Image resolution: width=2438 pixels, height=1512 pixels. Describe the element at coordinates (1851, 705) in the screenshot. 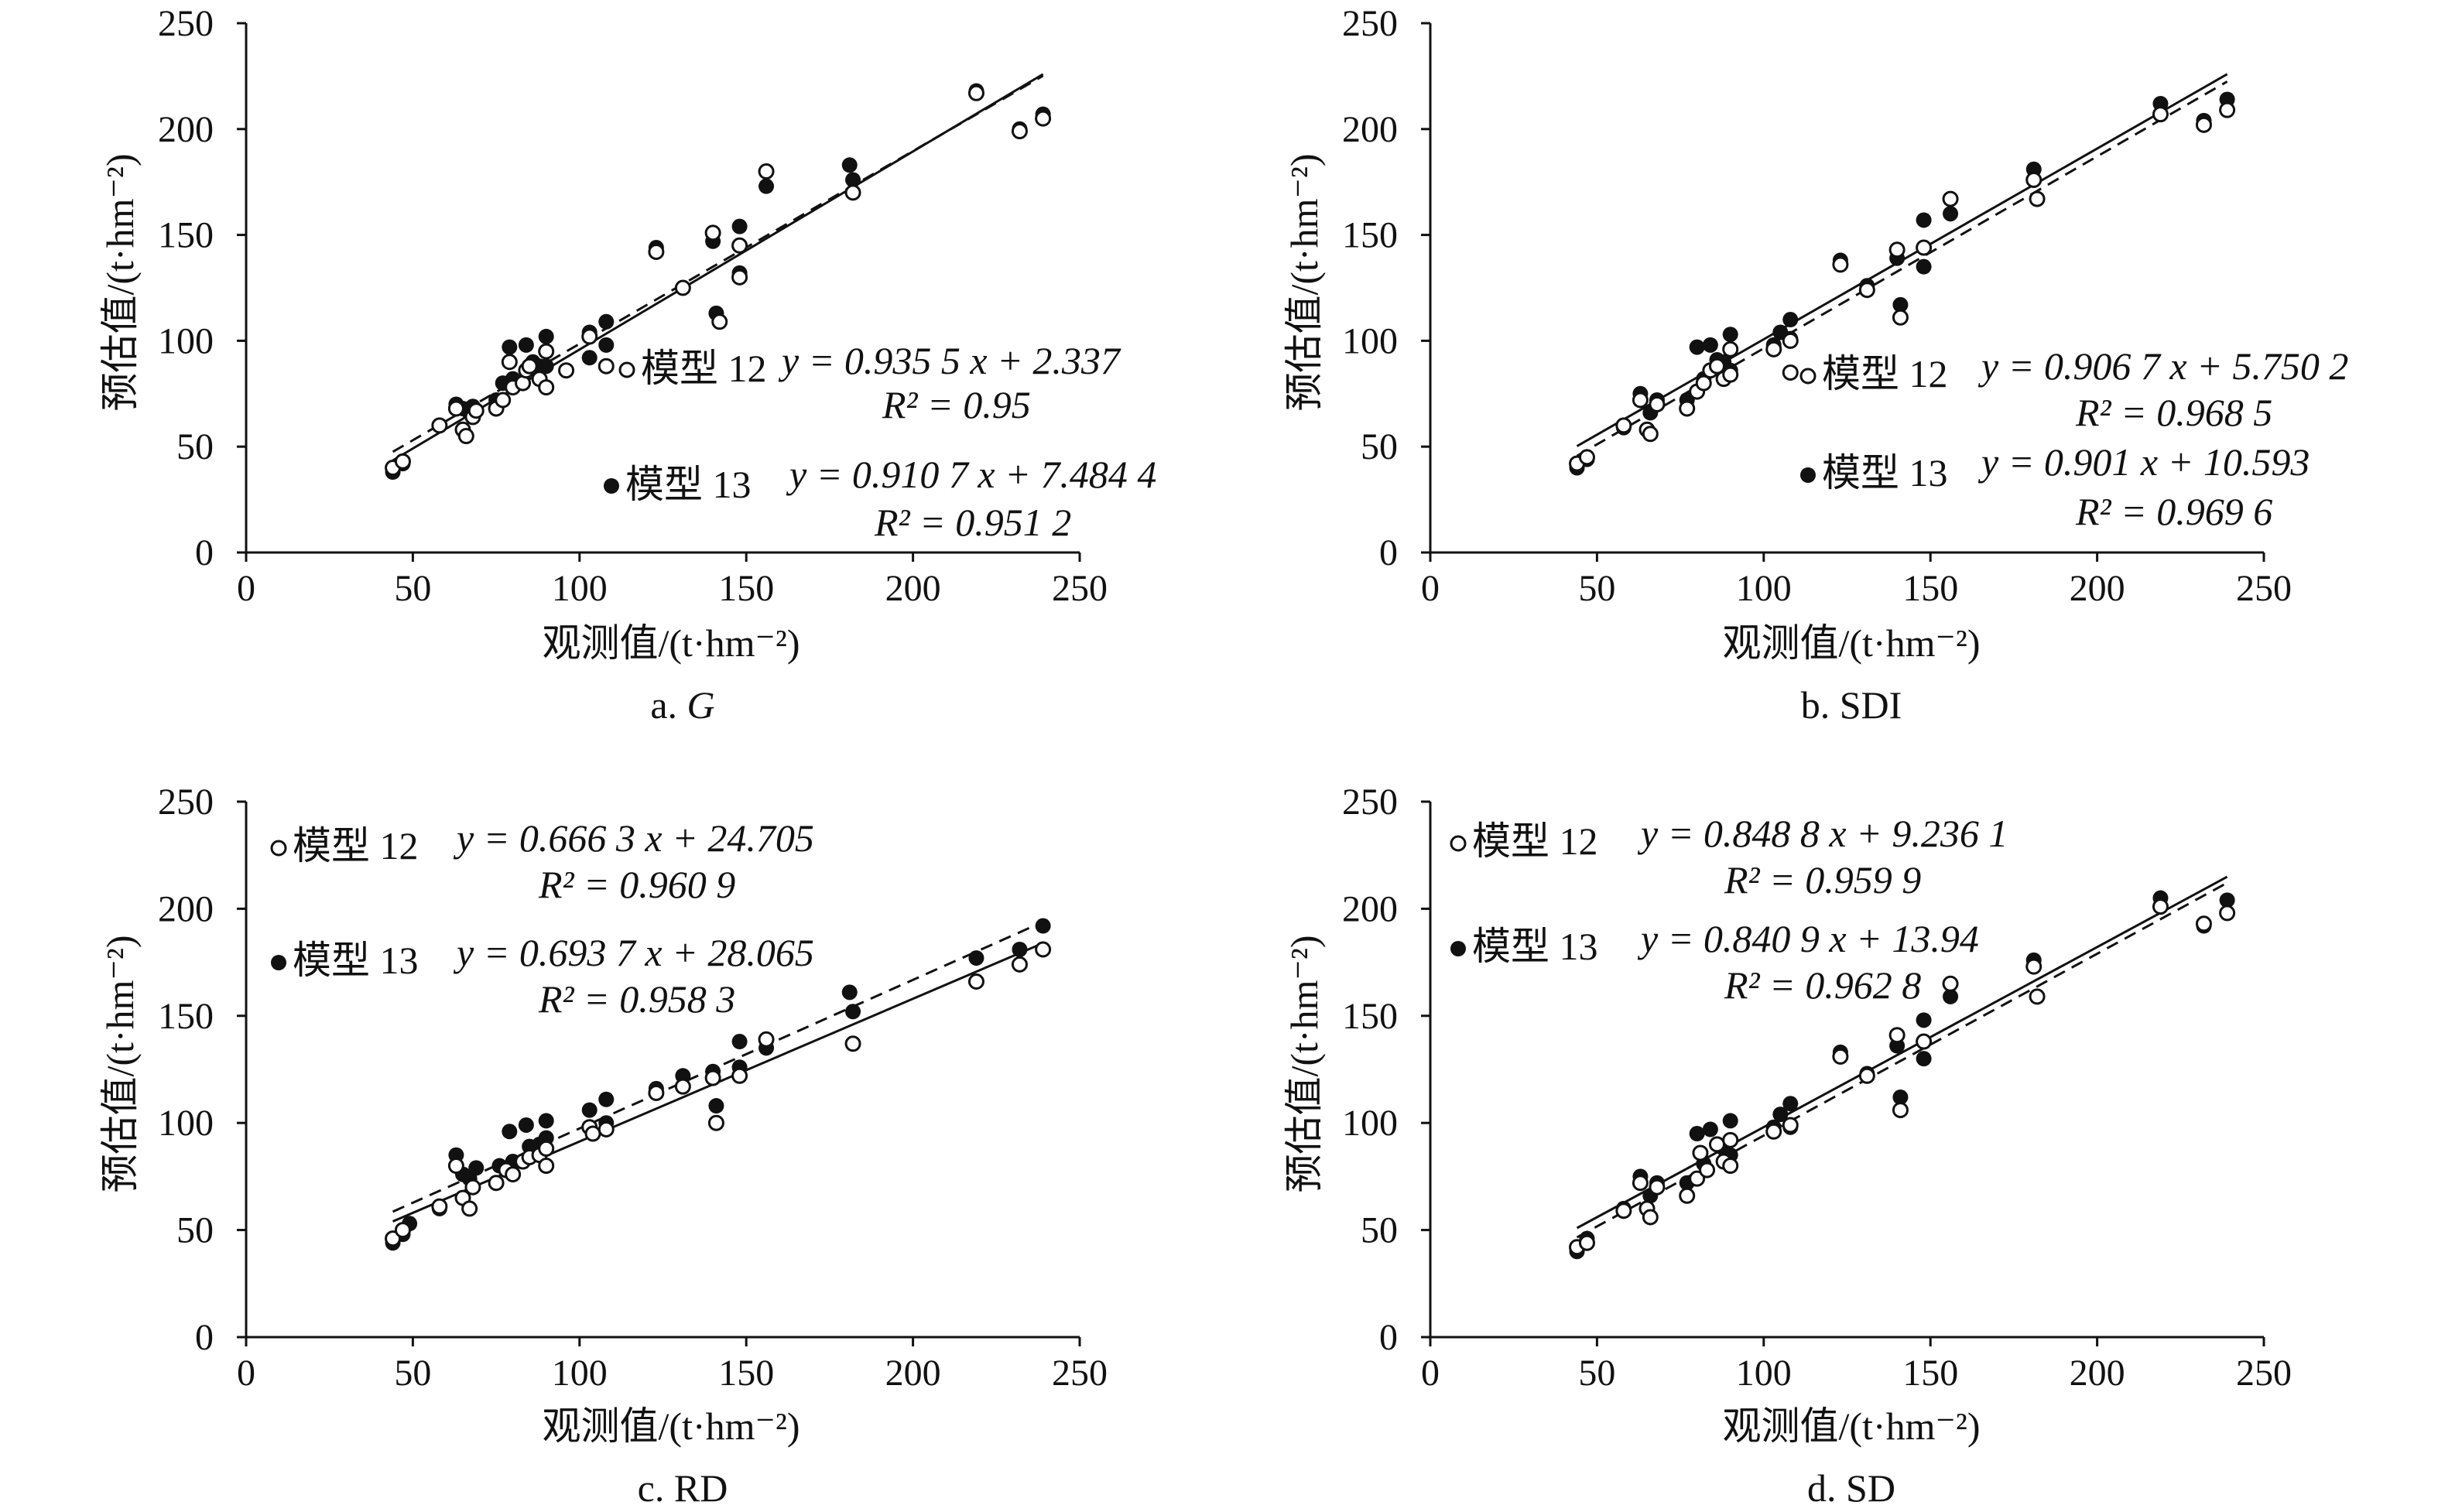

I see `panel-caption: b. SDI` at that location.